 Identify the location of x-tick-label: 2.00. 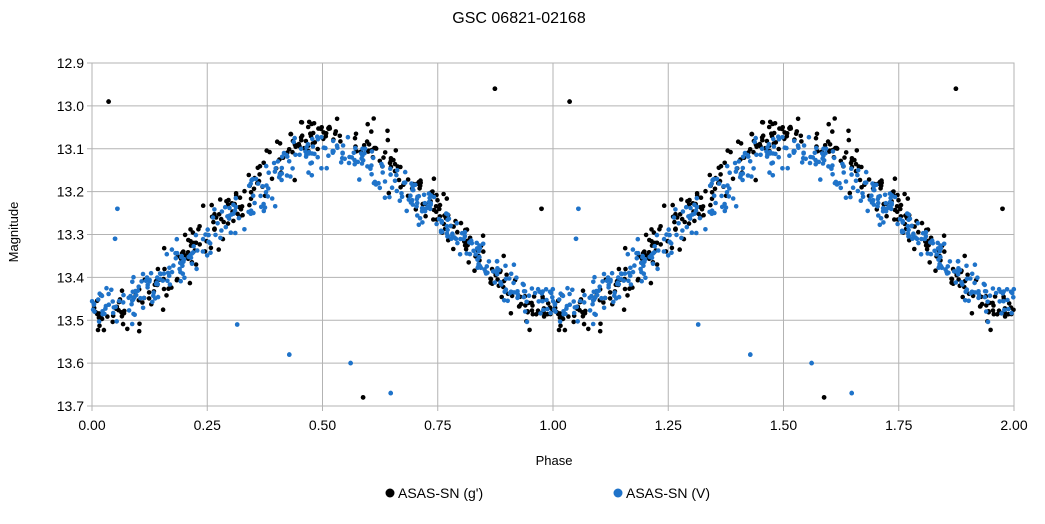
(1013, 425).